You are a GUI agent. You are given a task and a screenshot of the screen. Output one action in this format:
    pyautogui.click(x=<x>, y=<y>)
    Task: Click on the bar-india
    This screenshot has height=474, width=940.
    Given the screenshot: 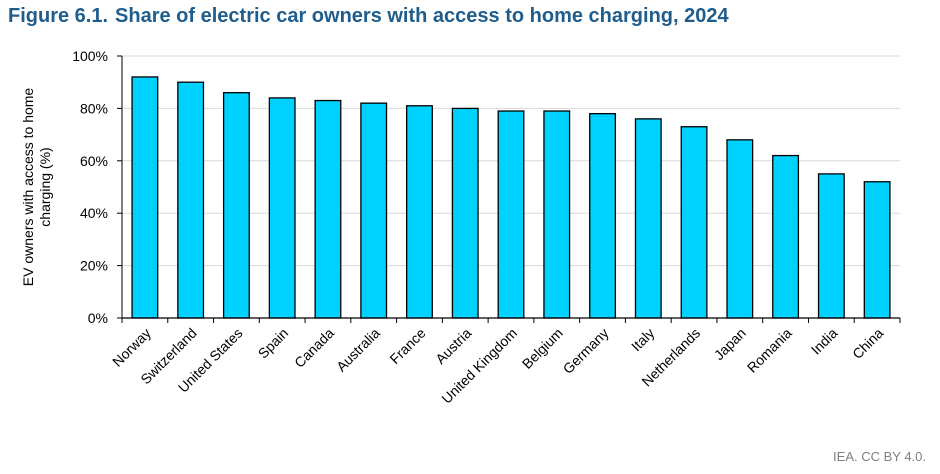 What is the action you would take?
    pyautogui.click(x=831, y=246)
    